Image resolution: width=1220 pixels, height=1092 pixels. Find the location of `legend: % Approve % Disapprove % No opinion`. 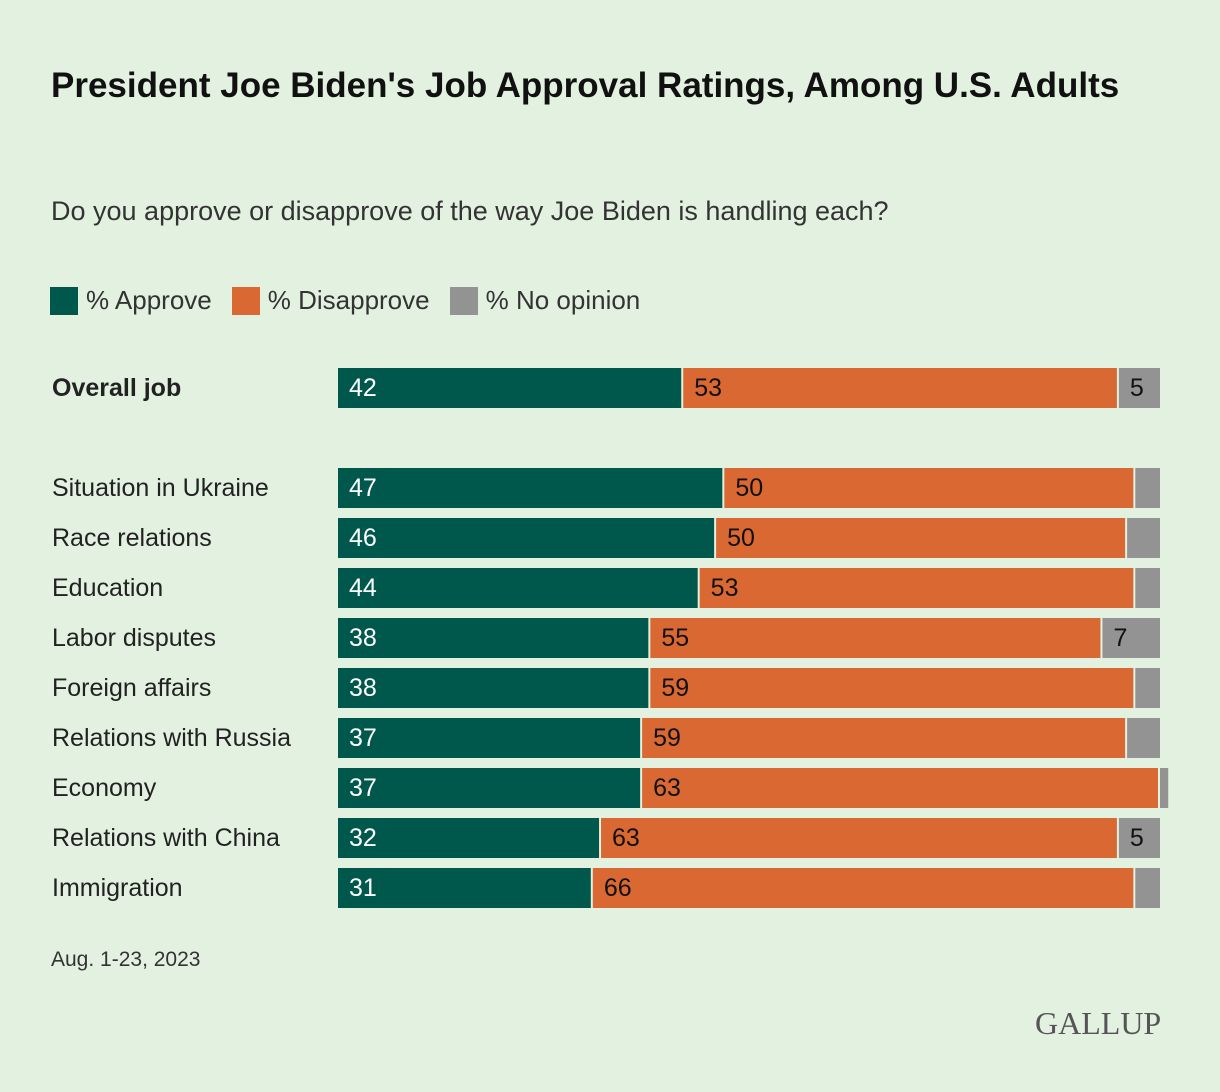

legend: % Approve % Disapprove % No opinion is located at coordinates (345, 300).